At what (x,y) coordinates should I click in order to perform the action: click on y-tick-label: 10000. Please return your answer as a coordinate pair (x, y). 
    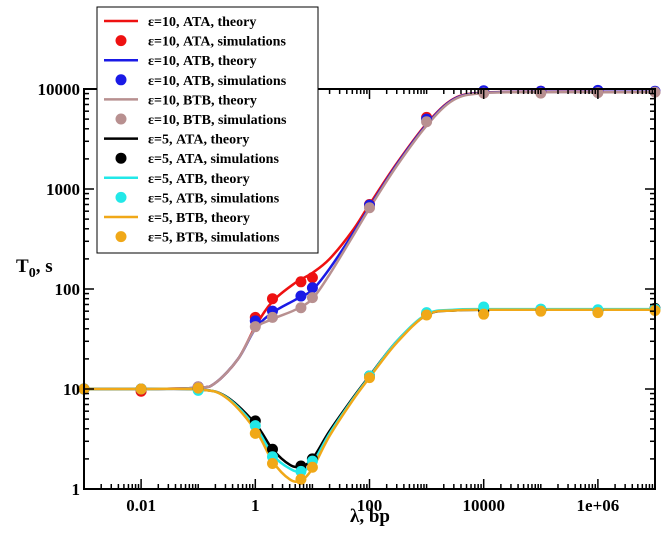
    Looking at the image, I should click on (59, 89).